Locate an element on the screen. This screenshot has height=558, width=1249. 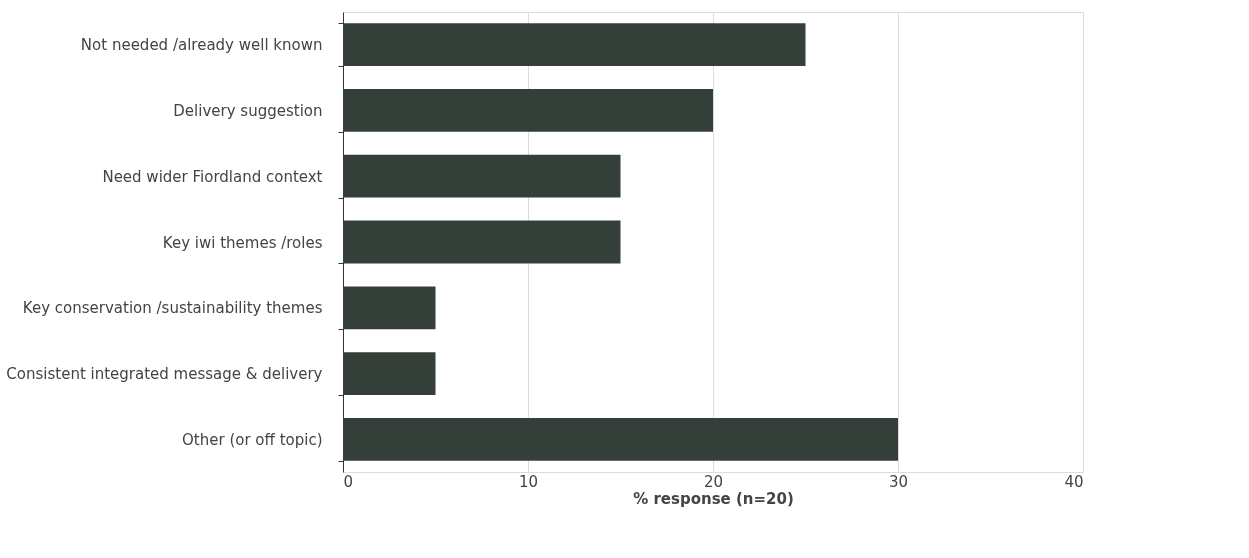
x-tick-label: 20 is located at coordinates (713, 481).